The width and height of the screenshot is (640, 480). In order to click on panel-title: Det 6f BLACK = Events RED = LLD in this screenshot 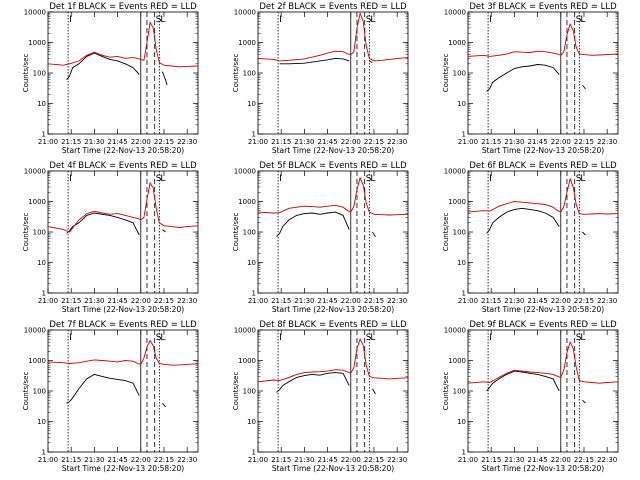, I will do `click(543, 166)`.